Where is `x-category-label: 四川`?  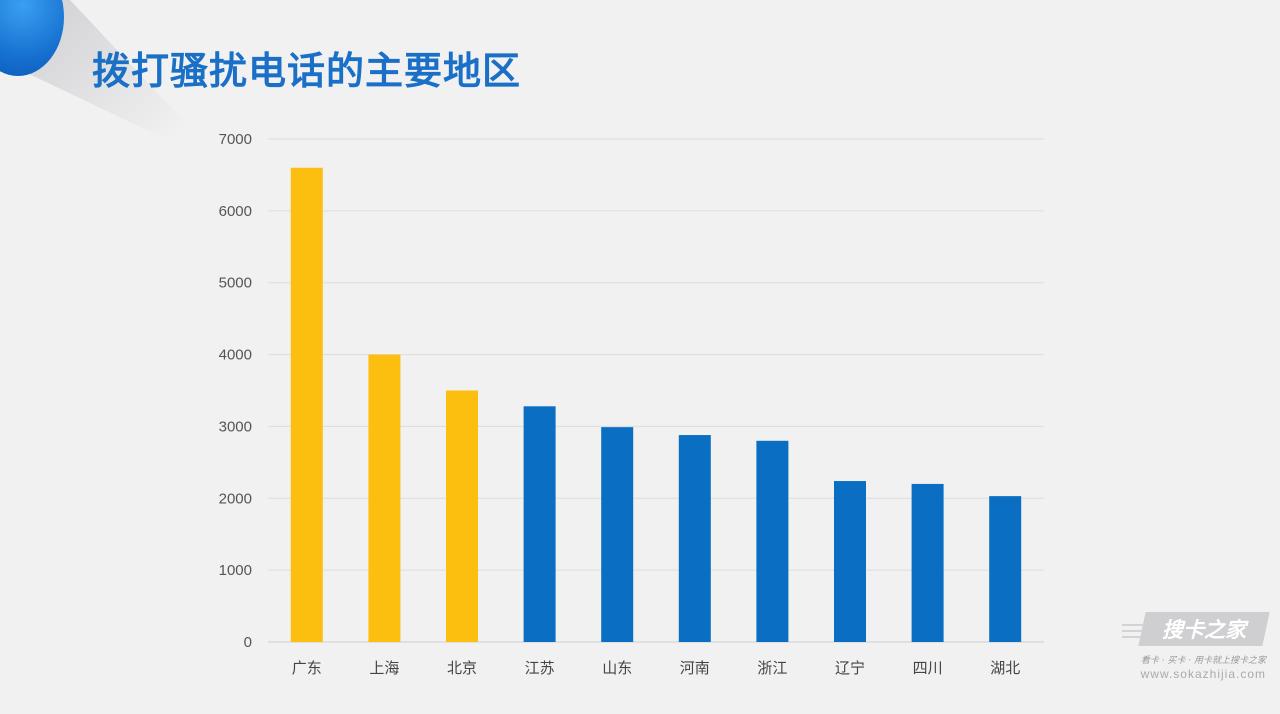 x-category-label: 四川 is located at coordinates (928, 668).